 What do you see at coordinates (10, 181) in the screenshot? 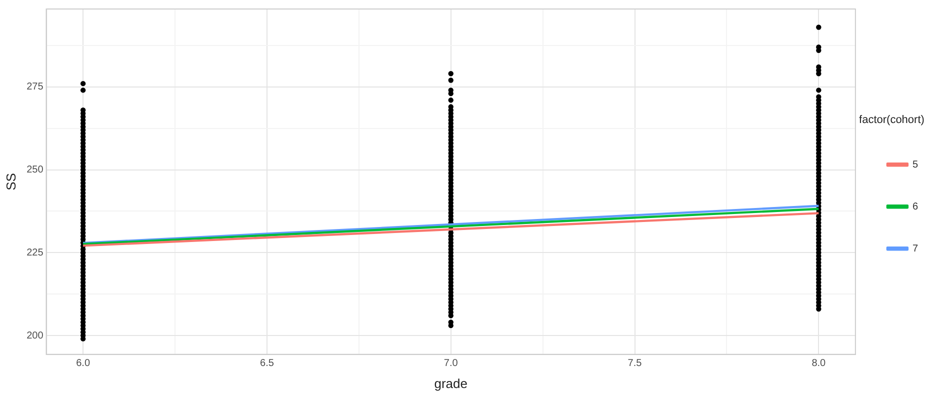
I see `y-axis-title: SS` at bounding box center [10, 181].